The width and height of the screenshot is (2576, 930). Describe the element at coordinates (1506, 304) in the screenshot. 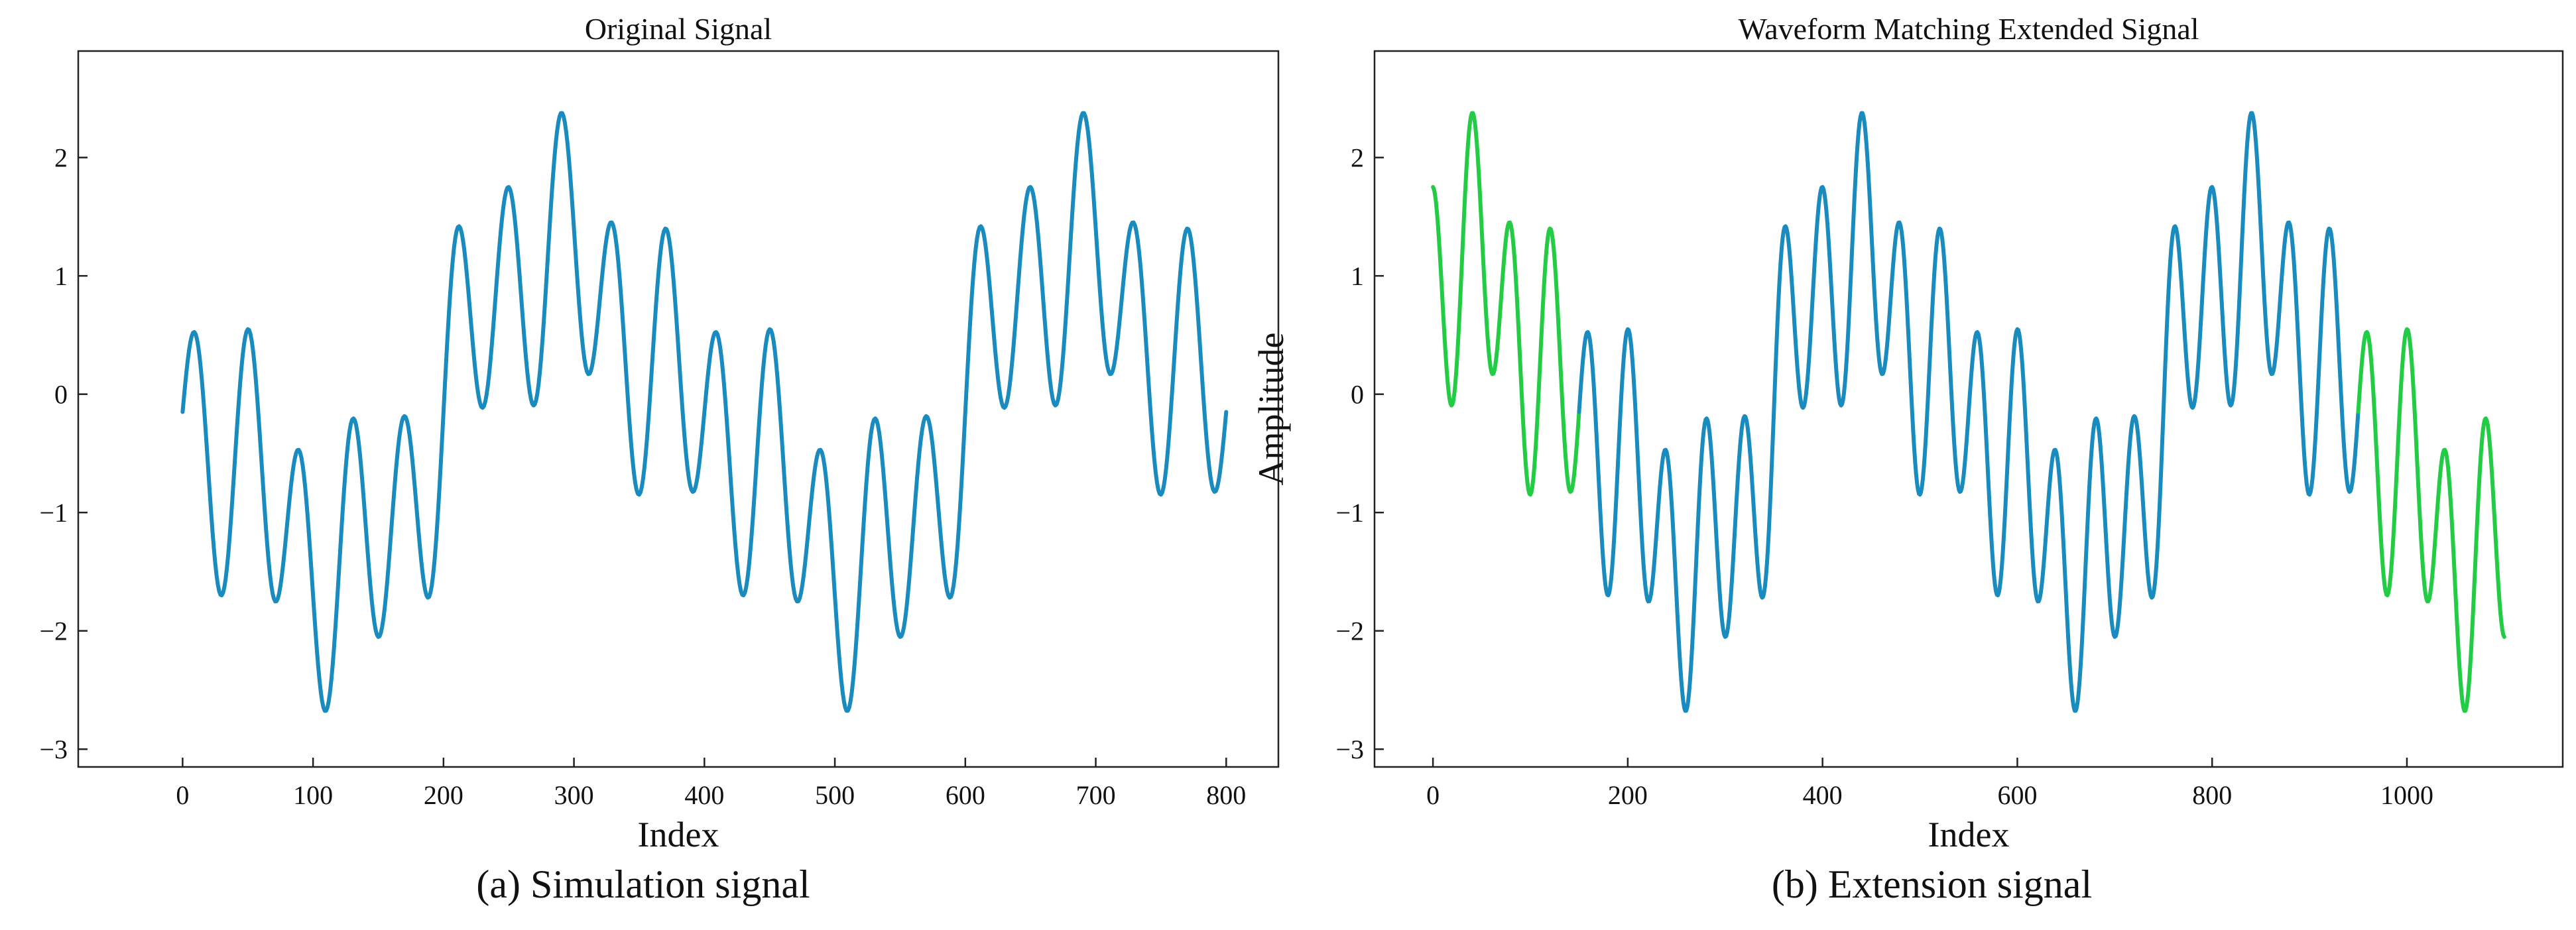

I see `series-line-left-extension` at that location.